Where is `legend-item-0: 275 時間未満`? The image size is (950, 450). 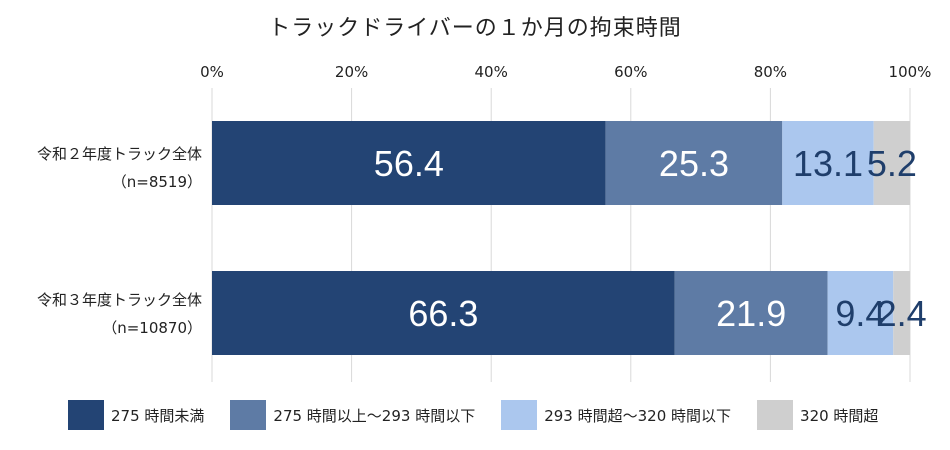
legend-item-0: 275 時間未満 is located at coordinates (136, 415).